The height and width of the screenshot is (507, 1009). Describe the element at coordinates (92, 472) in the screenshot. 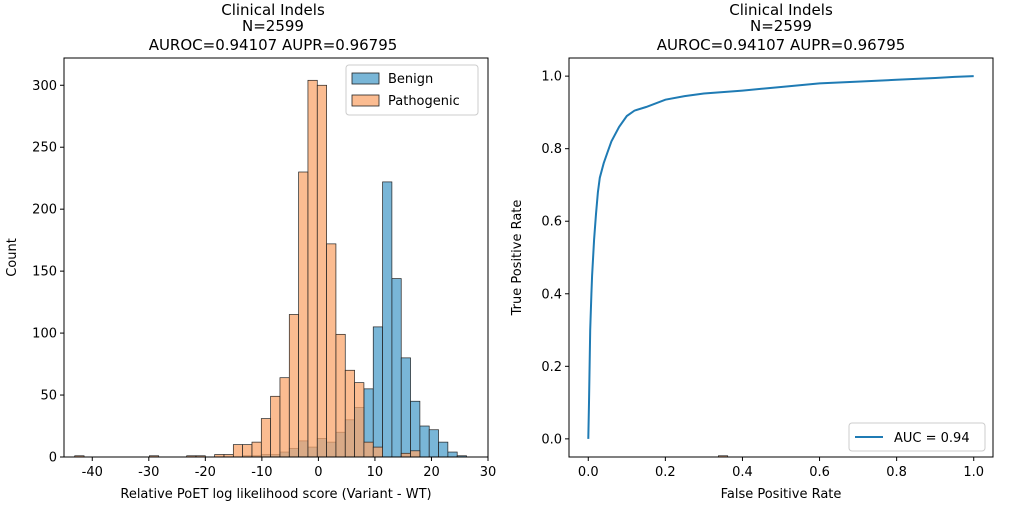

I see `x-tick-label: -40` at that location.